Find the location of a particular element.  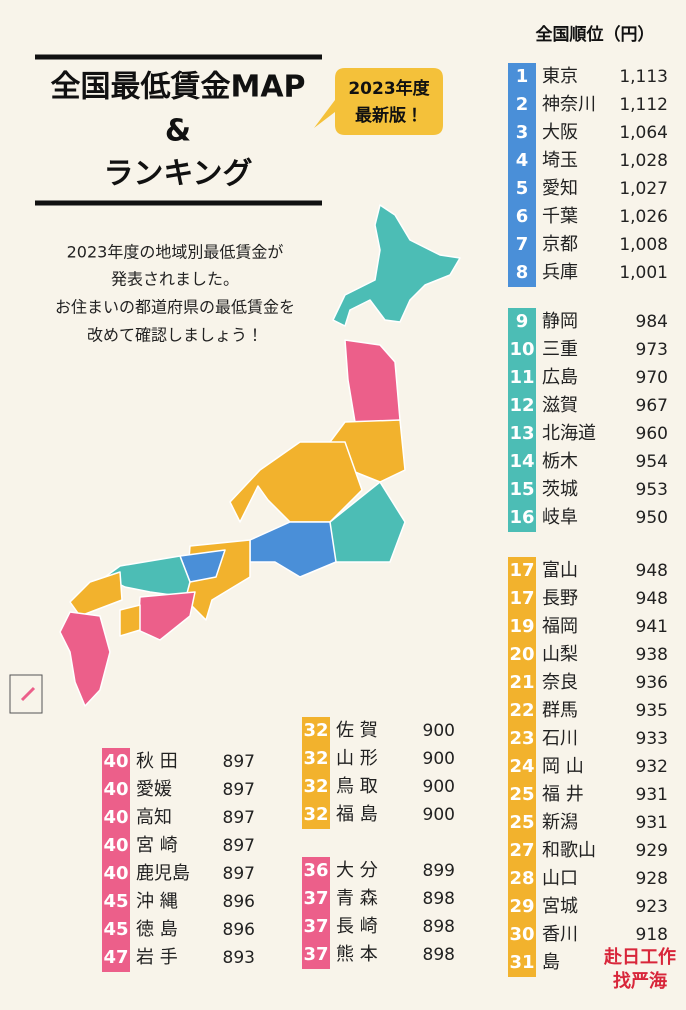

rank: 30 is located at coordinates (521, 934).